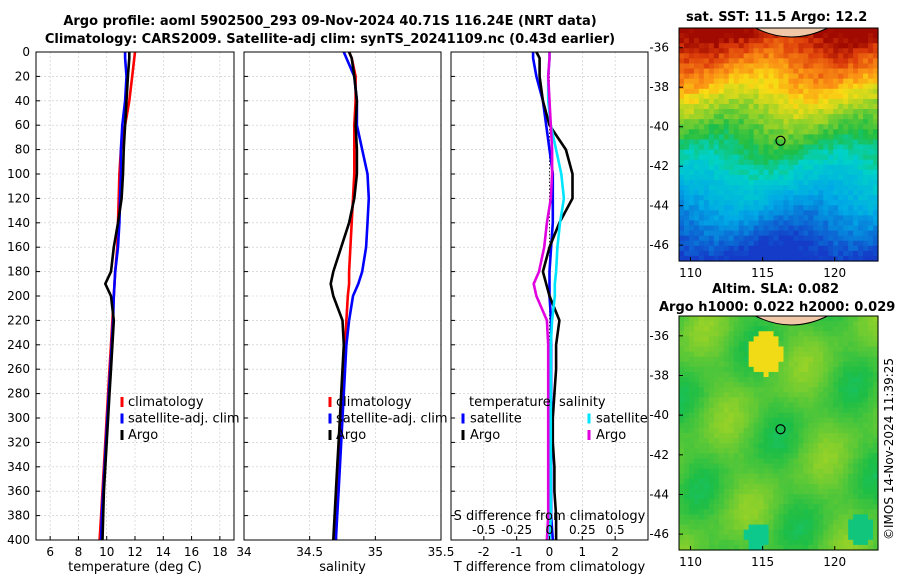 The height and width of the screenshot is (580, 900). I want to click on map-x-tick-label: 120, so click(834, 562).